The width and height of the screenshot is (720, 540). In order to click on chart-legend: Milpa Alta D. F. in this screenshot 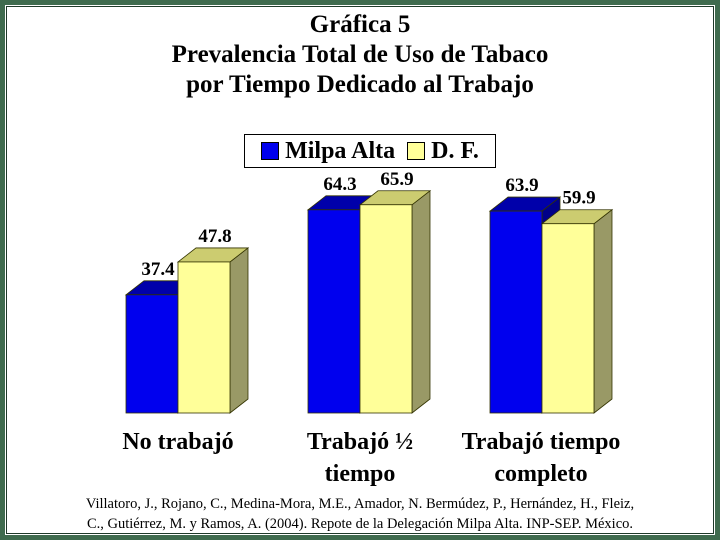, I will do `click(370, 151)`.